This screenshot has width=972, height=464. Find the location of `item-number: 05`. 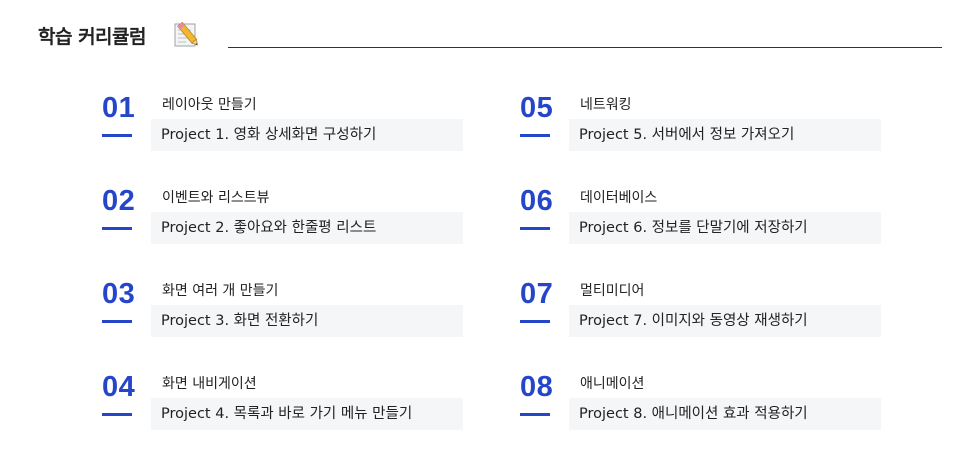

item-number: 05 is located at coordinates (537, 108).